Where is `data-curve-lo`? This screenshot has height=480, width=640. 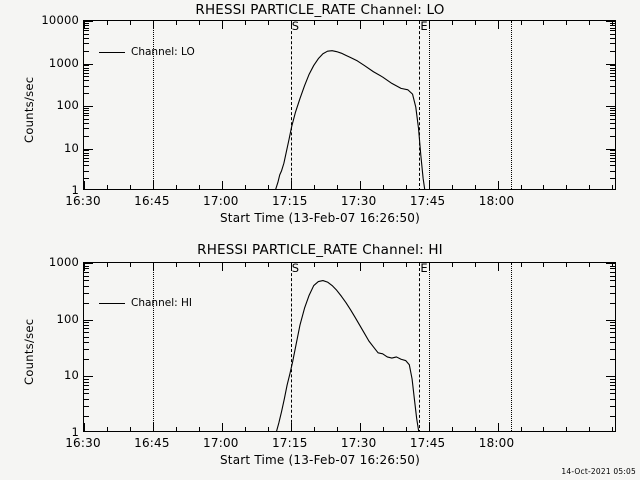
data-curve-lo is located at coordinates (350, 119).